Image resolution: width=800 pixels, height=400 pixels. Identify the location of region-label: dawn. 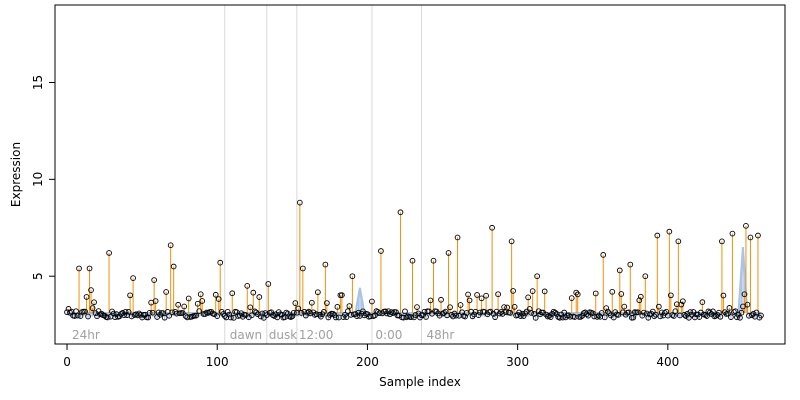
(246, 335).